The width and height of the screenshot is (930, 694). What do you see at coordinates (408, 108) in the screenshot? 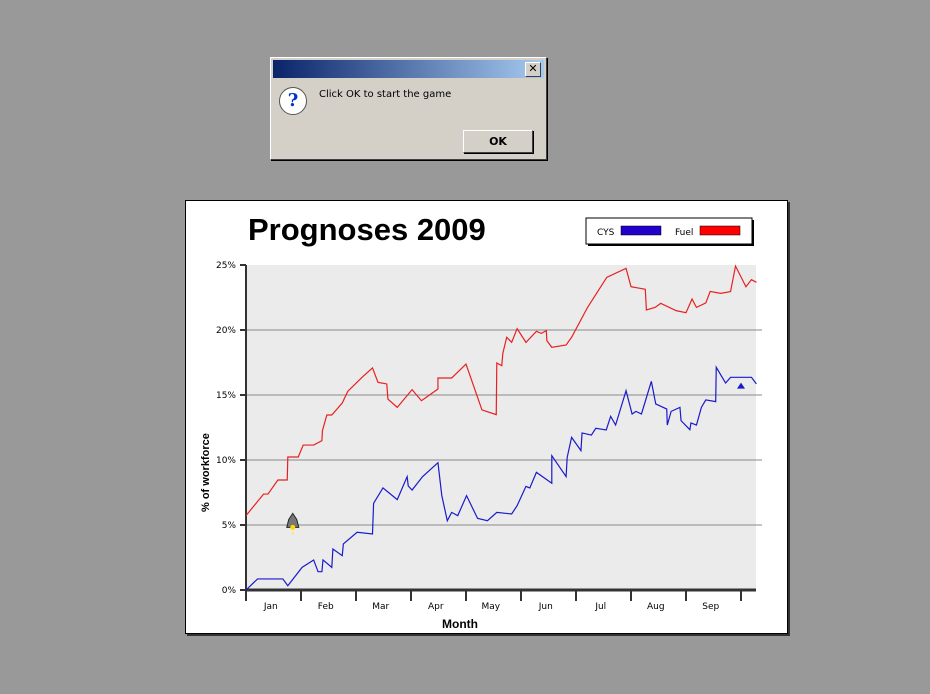
I see `start-game-dialog: ✕ ? Click OK to start the game OK` at bounding box center [408, 108].